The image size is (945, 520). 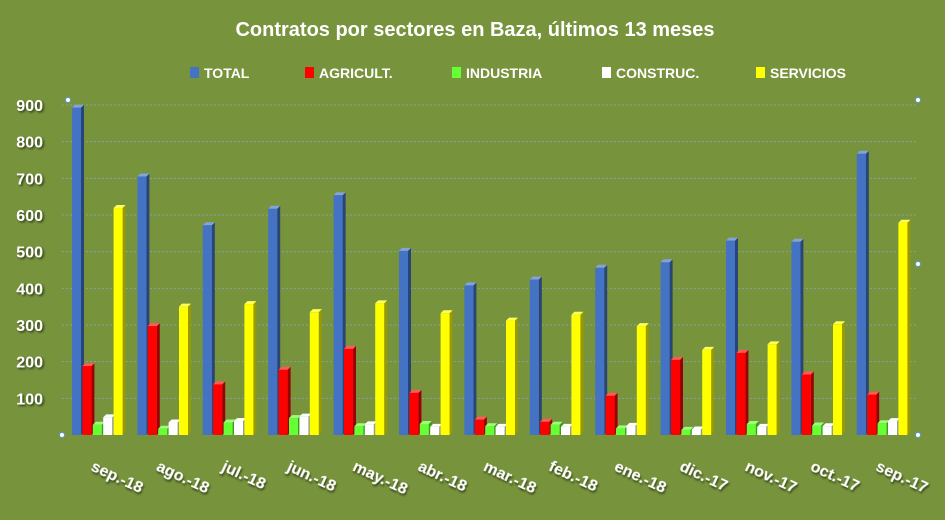 I want to click on legend-item: INDUSTRIA, so click(x=497, y=73).